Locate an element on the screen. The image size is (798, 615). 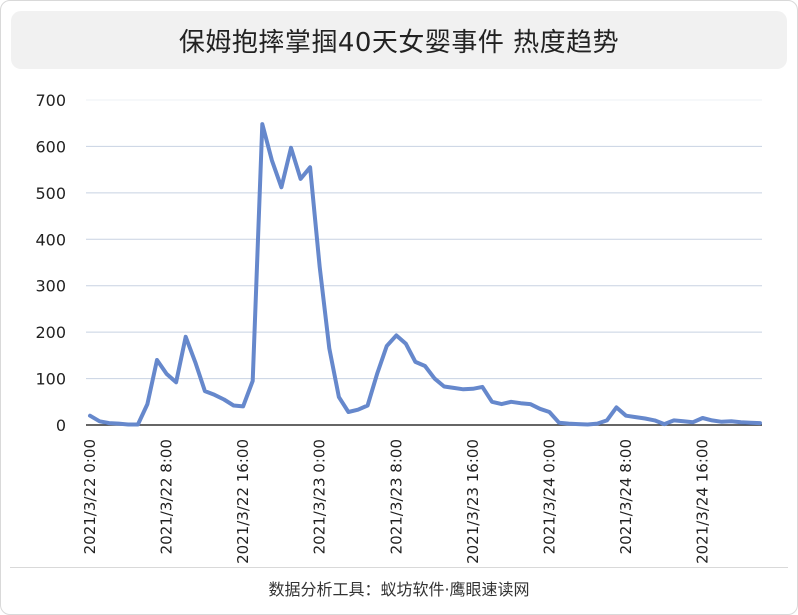
x-tick-label: 2021/3/22 16:00 is located at coordinates (243, 501).